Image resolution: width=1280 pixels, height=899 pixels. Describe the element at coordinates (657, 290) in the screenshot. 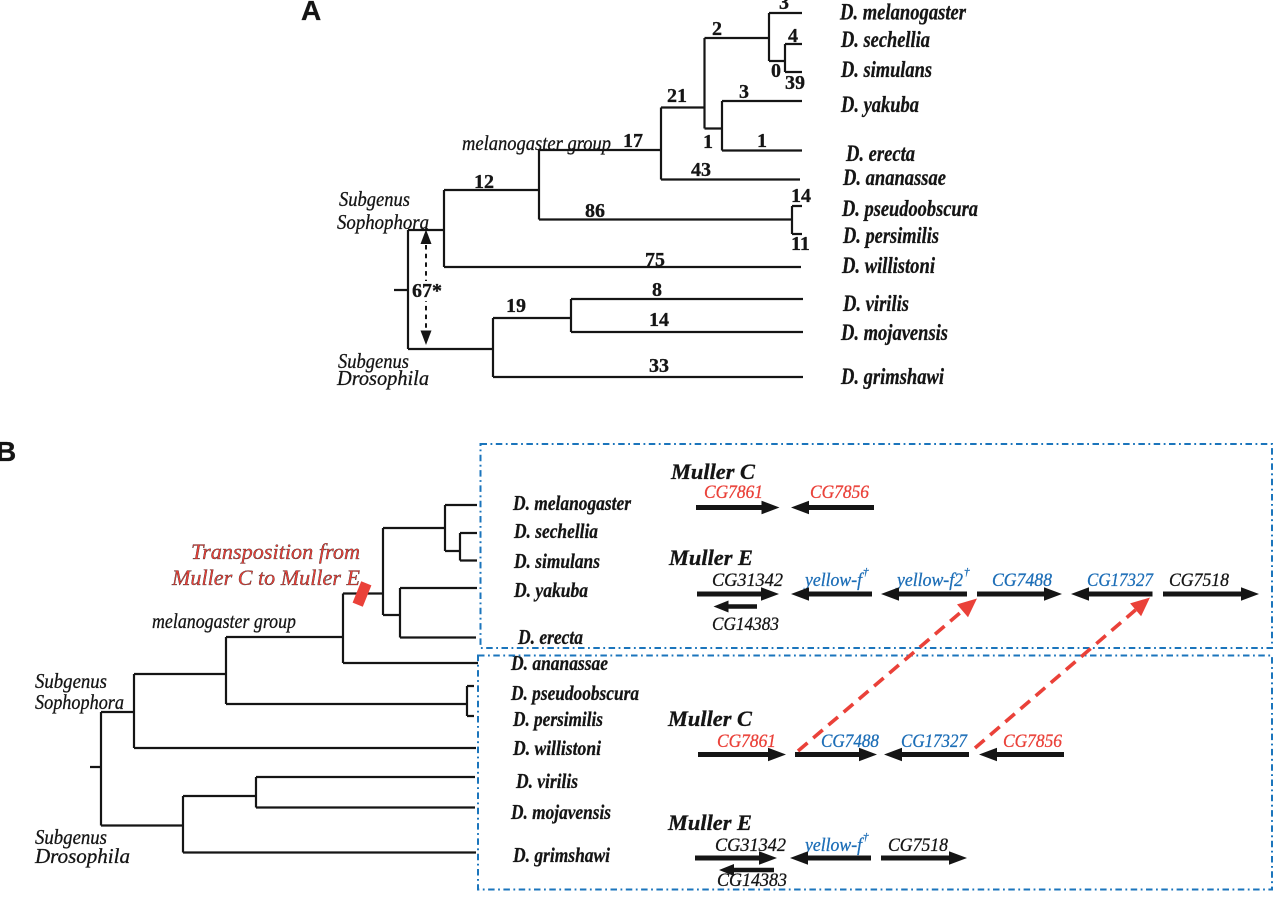

I see `svg-text: 8` at that location.